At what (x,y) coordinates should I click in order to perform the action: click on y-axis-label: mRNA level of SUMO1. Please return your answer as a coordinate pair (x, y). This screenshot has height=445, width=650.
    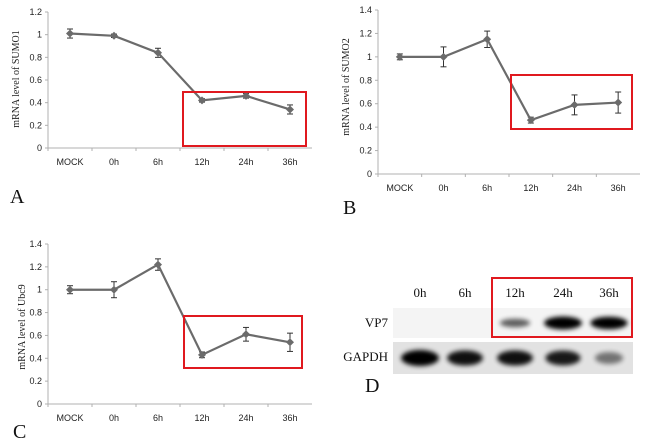
    Looking at the image, I should click on (16, 79).